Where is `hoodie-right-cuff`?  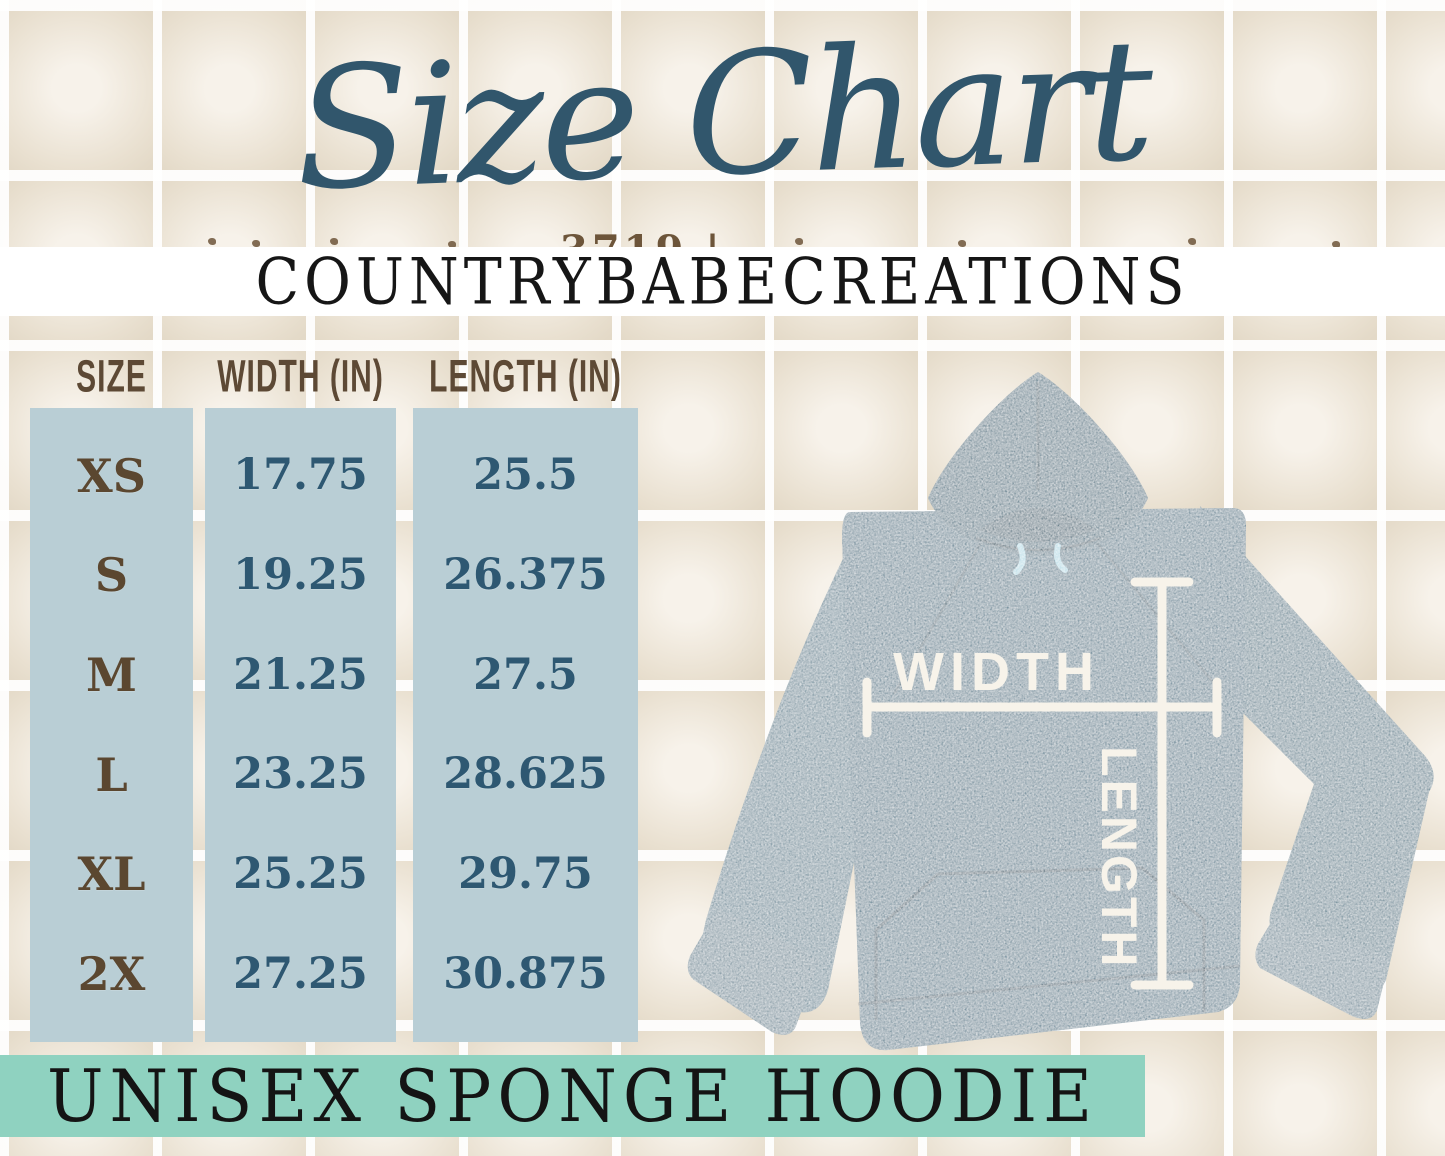
hoodie-right-cuff is located at coordinates (1322, 966).